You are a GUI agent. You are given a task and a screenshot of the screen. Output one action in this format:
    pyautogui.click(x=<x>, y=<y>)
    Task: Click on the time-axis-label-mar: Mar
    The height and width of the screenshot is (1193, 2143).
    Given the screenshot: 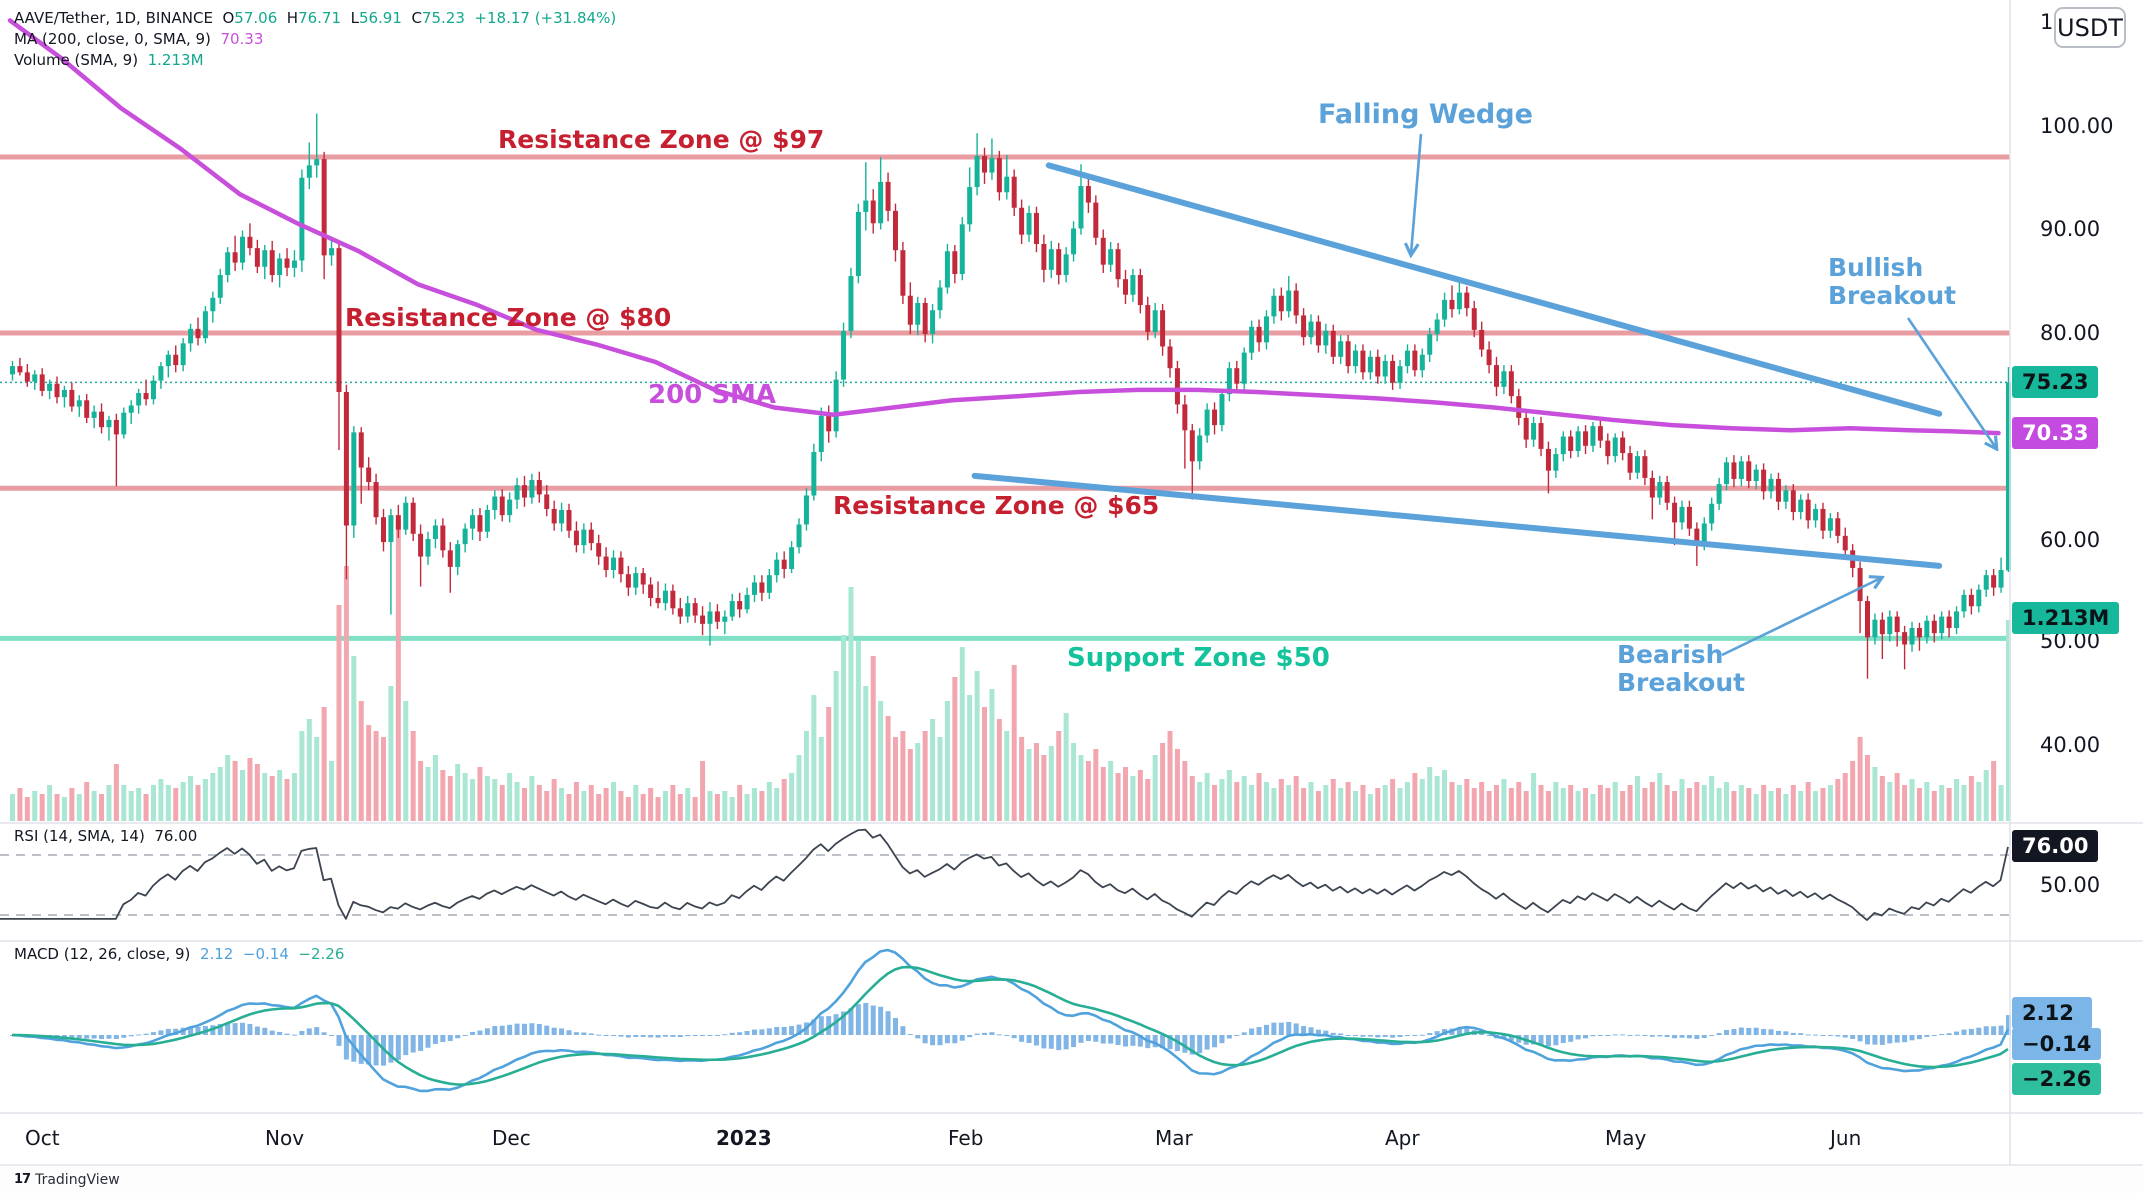 What is the action you would take?
    pyautogui.click(x=1174, y=1138)
    